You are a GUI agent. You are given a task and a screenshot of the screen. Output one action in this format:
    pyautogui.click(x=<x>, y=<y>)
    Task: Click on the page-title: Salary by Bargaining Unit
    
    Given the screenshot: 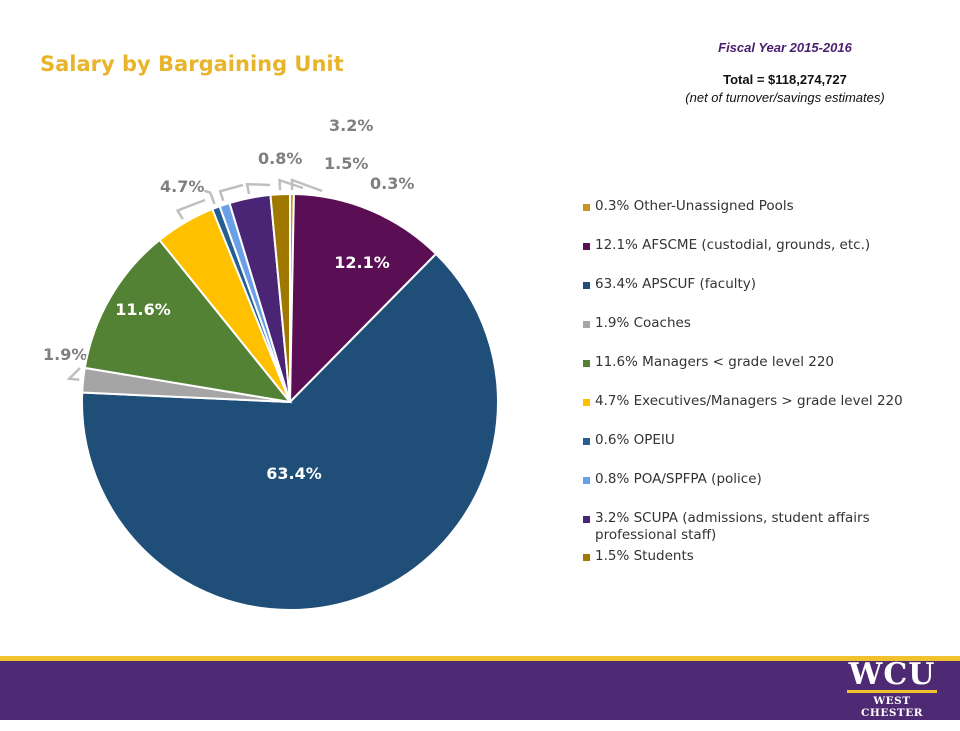 What is the action you would take?
    pyautogui.click(x=192, y=64)
    